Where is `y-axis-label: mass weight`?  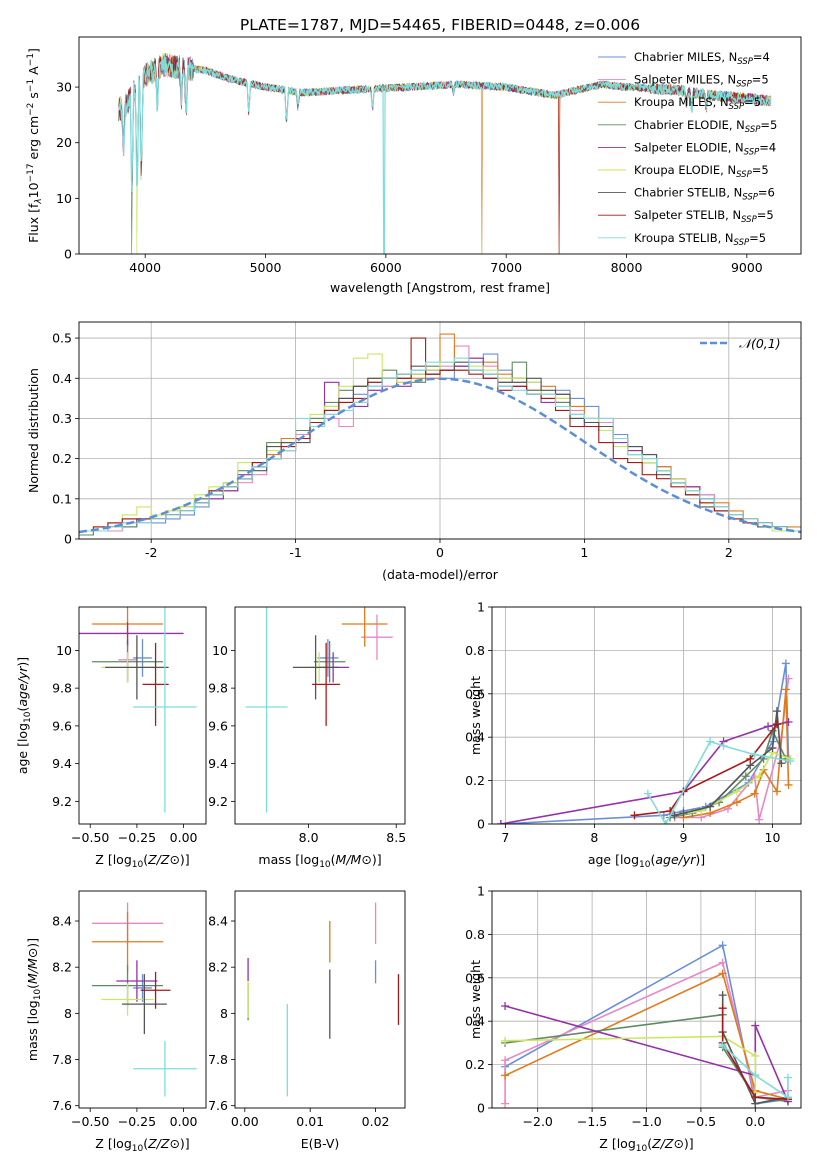 y-axis-label: mass weight is located at coordinates (475, 999).